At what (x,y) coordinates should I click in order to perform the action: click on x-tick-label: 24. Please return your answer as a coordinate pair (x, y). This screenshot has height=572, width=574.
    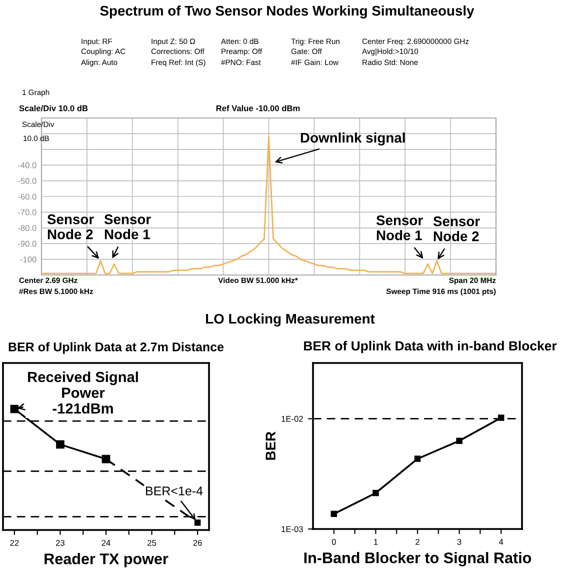
    Looking at the image, I should click on (106, 543).